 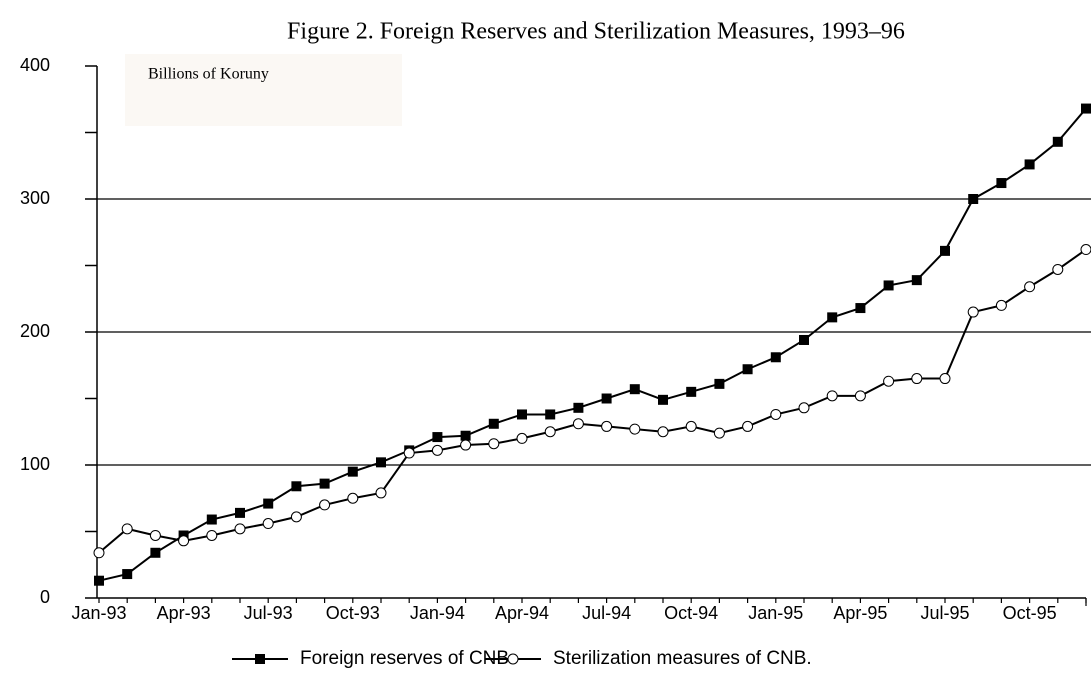 I want to click on x-tick-label: Jan-94, so click(x=437, y=613).